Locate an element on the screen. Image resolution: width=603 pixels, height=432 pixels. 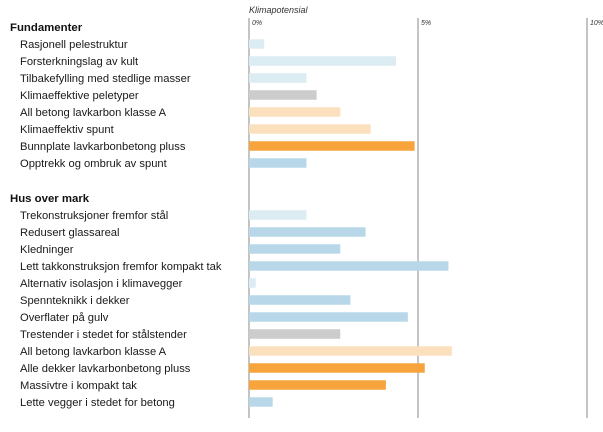
row-label: Spennteknikk i dekker is located at coordinates (75, 301).